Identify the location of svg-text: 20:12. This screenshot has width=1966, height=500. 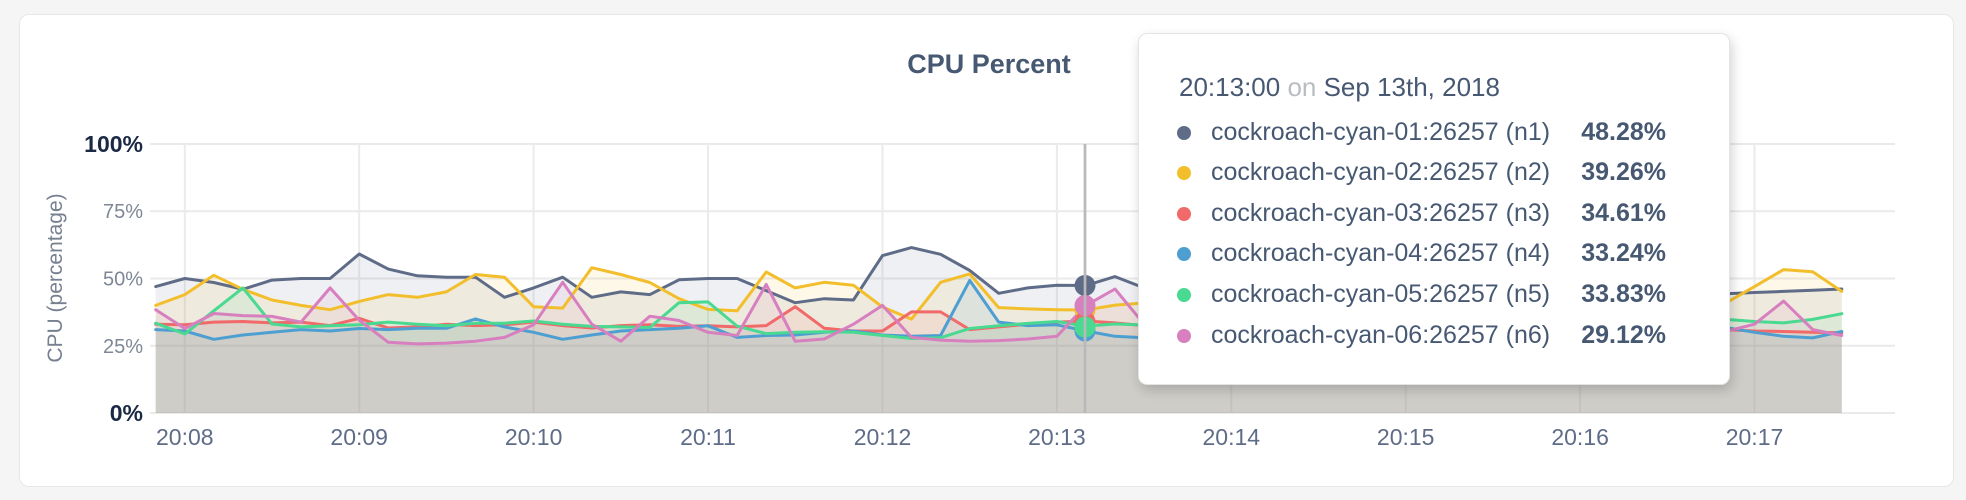
(883, 437).